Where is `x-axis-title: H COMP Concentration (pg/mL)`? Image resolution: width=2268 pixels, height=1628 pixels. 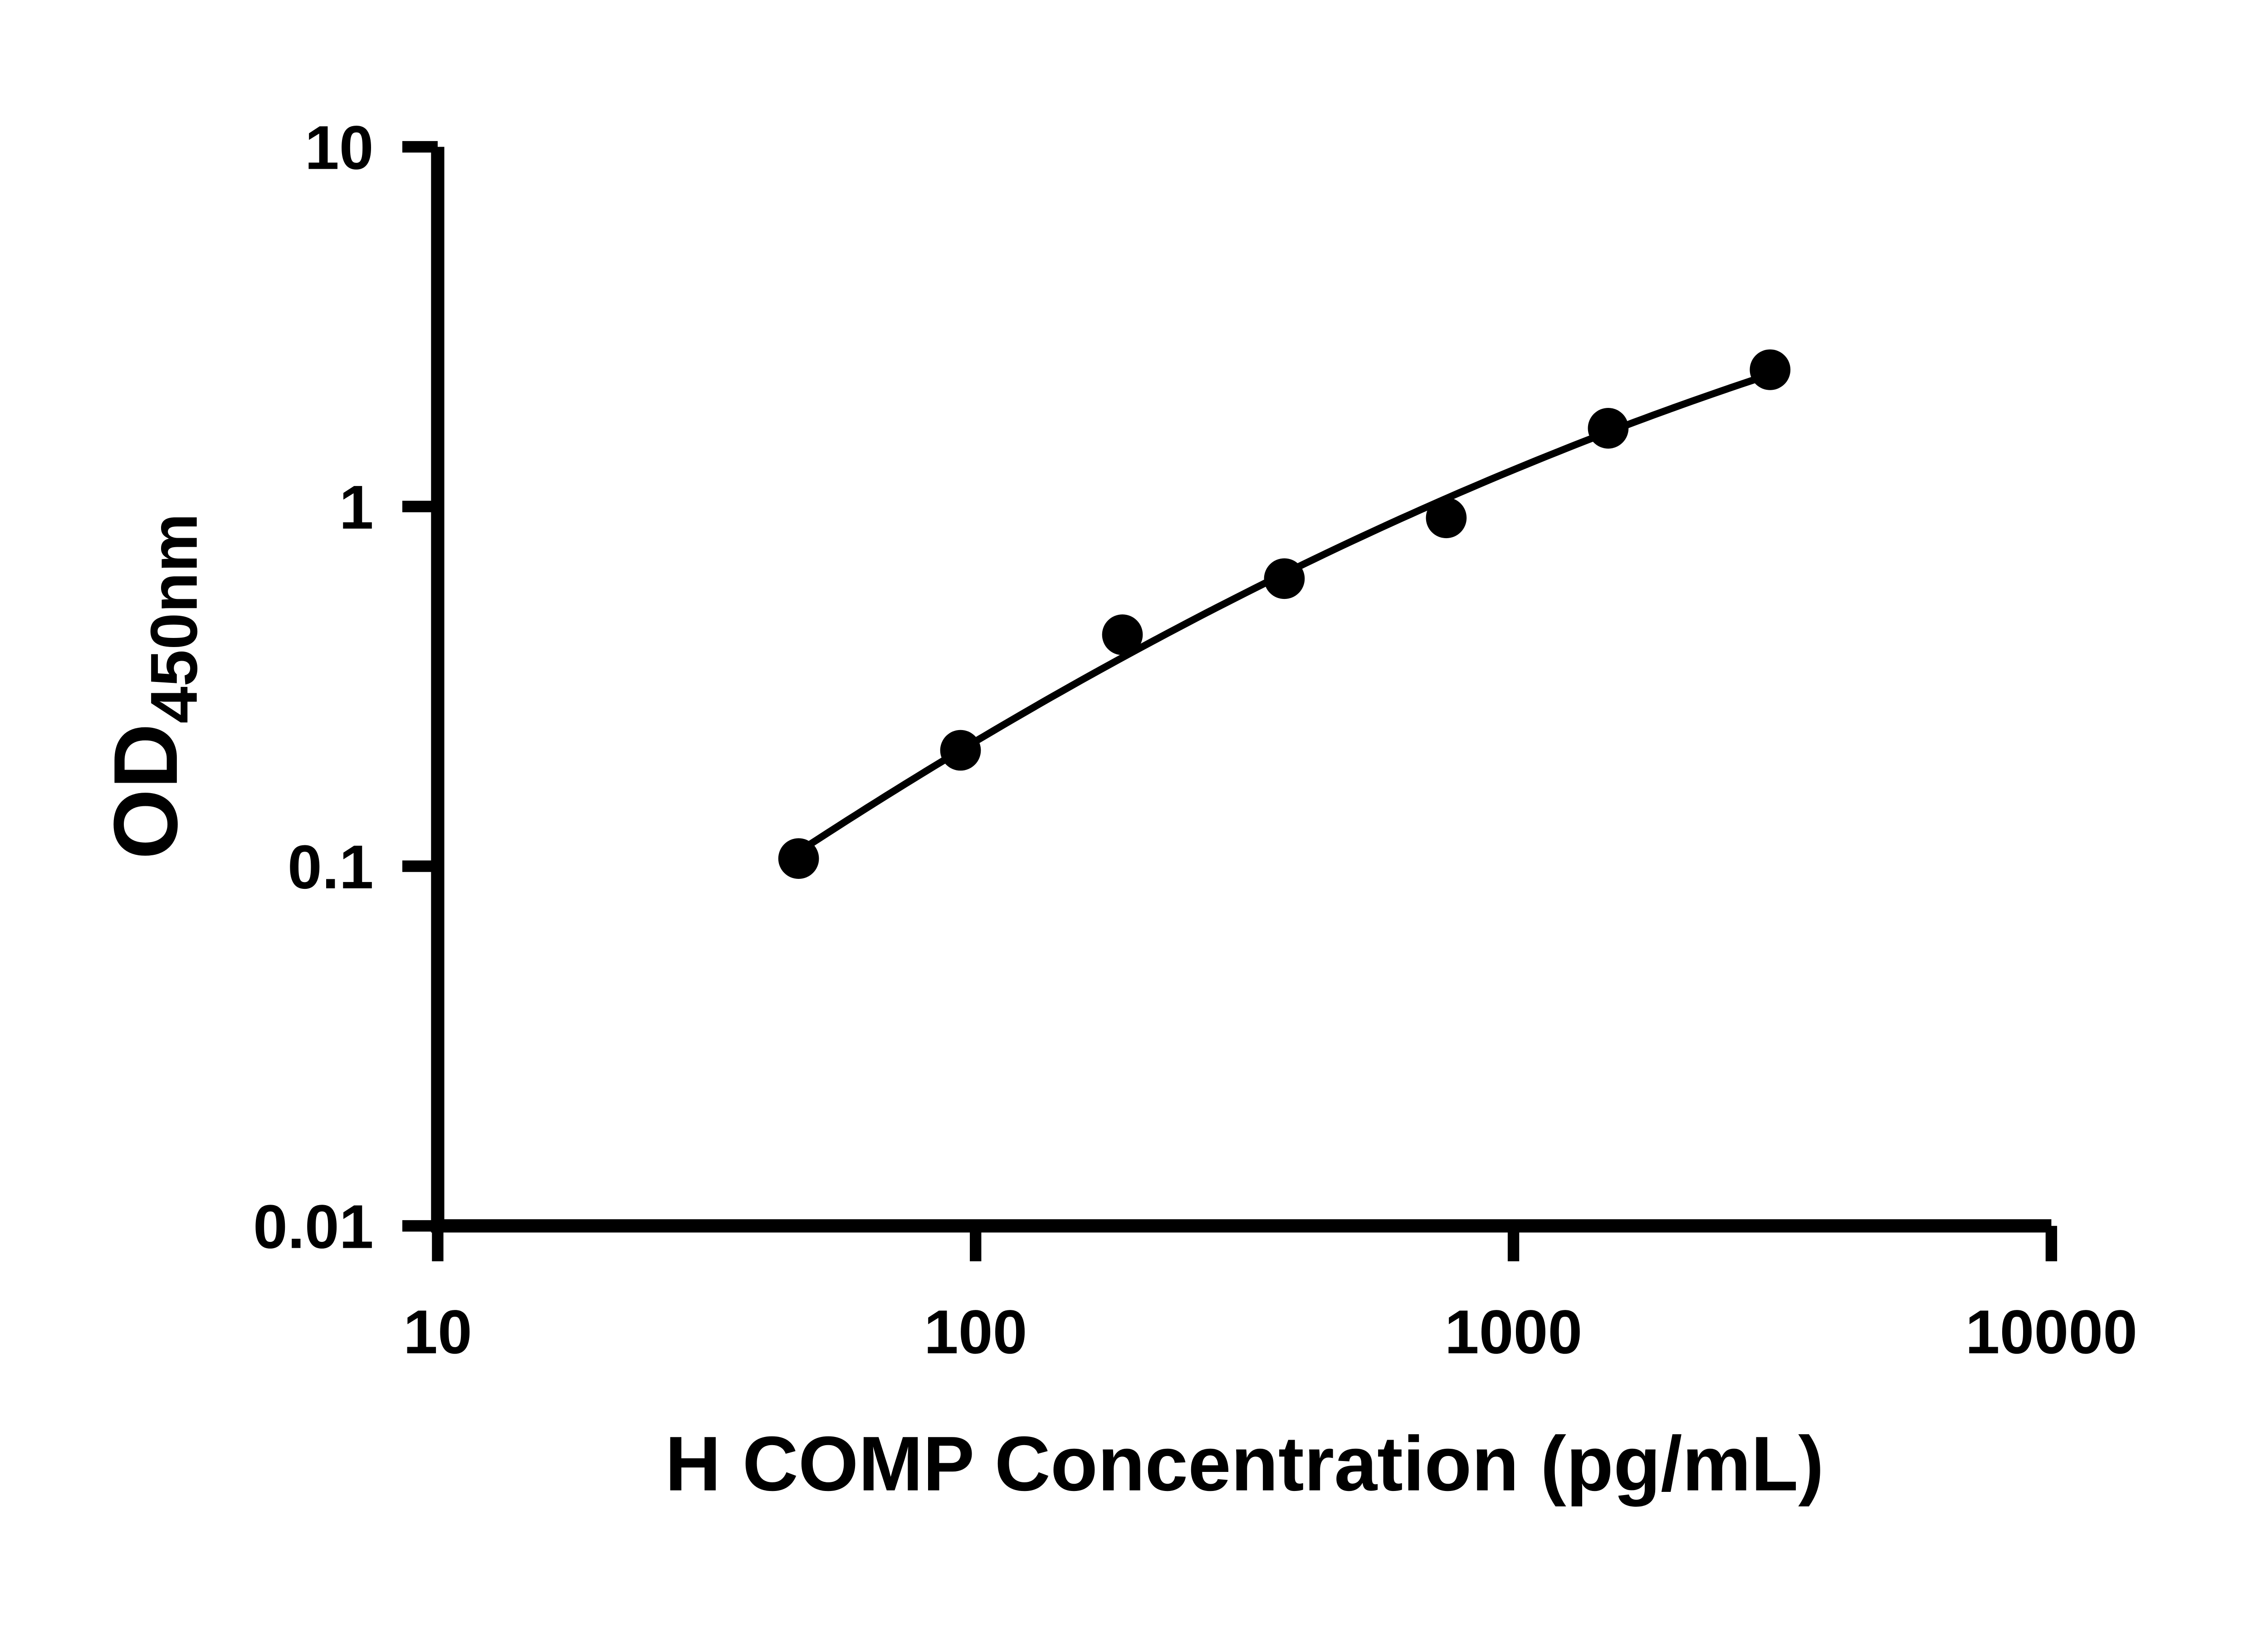 x-axis-title: H COMP Concentration (pg/mL) is located at coordinates (1245, 1464).